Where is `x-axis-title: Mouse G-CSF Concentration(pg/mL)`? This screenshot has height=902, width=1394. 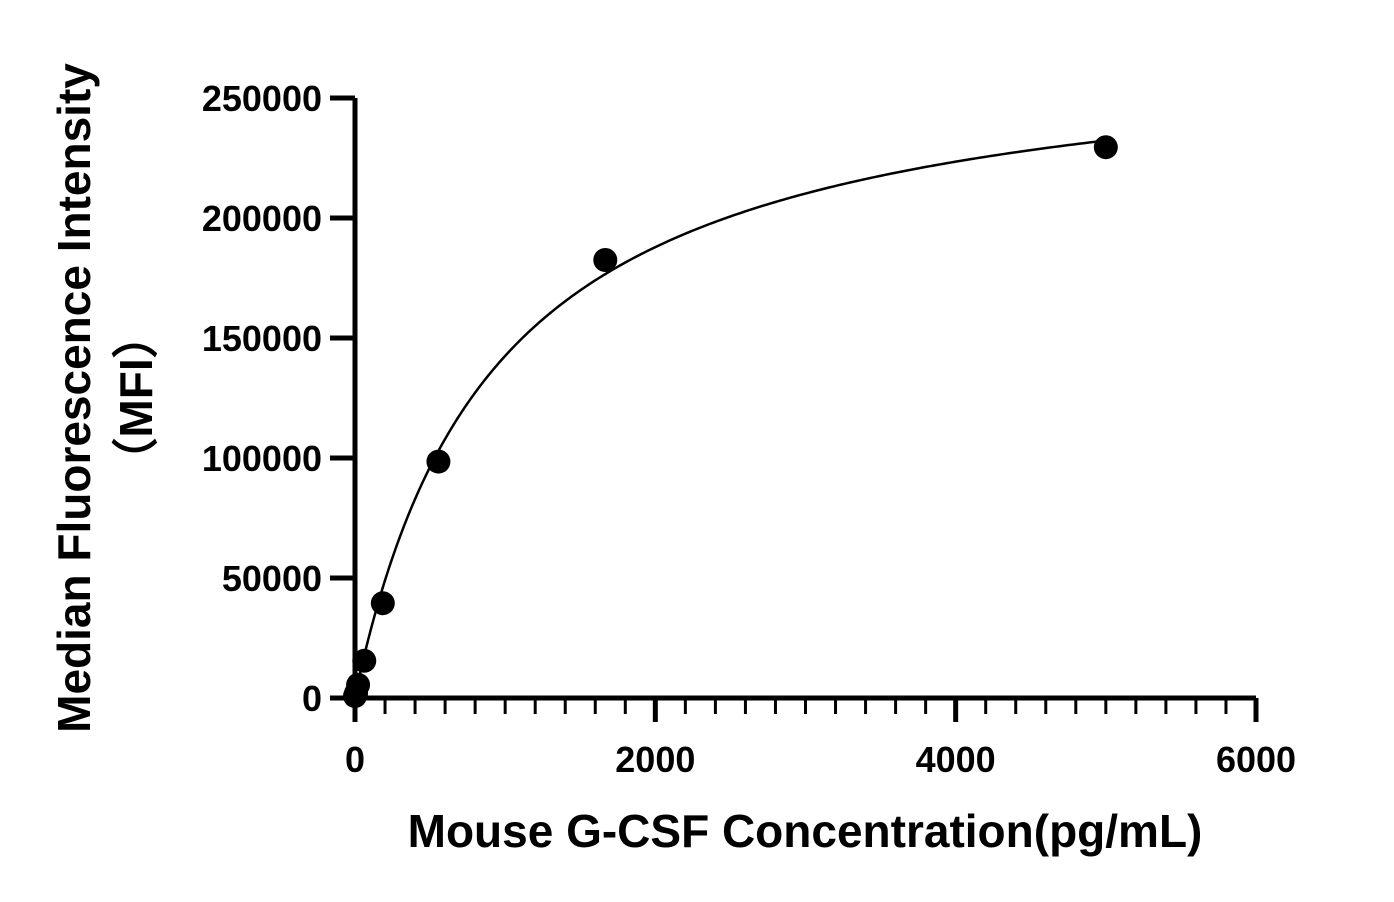
x-axis-title: Mouse G-CSF Concentration(pg/mL) is located at coordinates (805, 831).